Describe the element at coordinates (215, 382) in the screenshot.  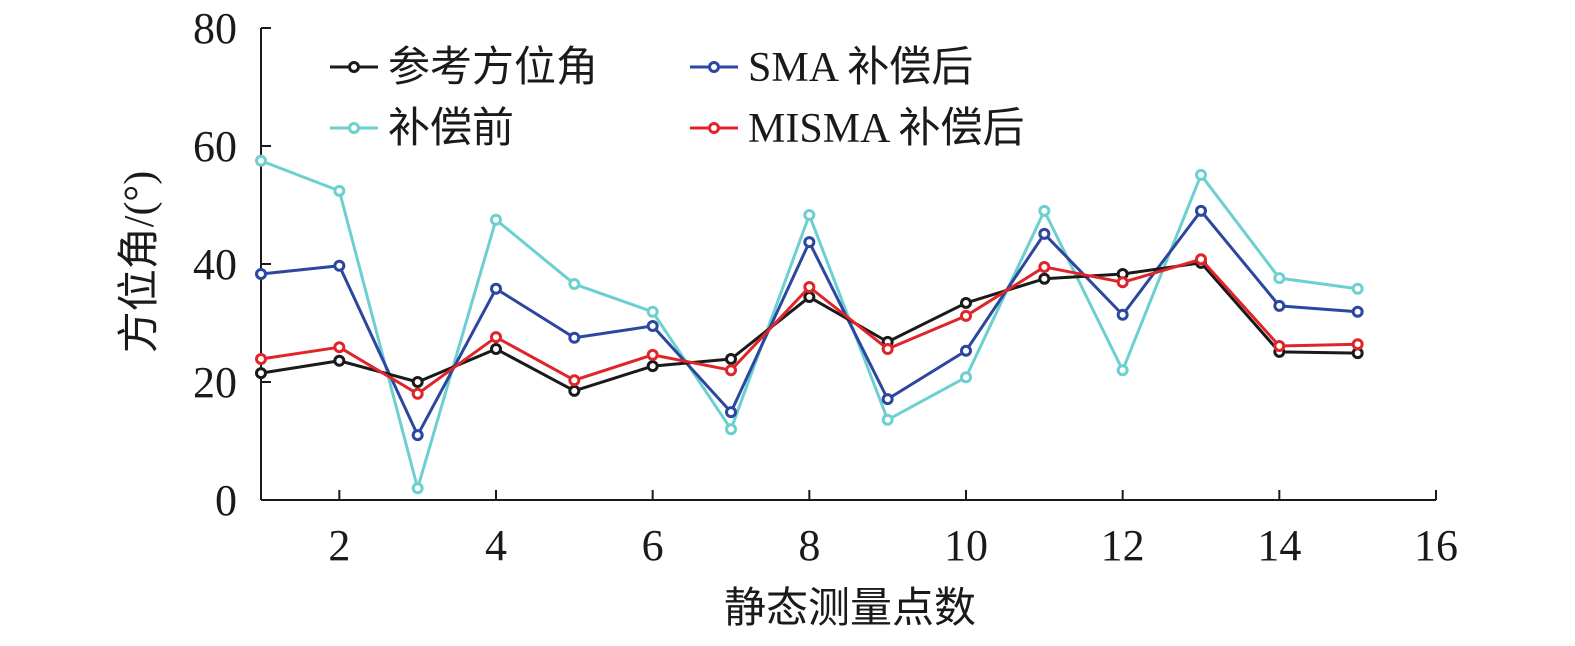
I see `y-tick-label: 20` at that location.